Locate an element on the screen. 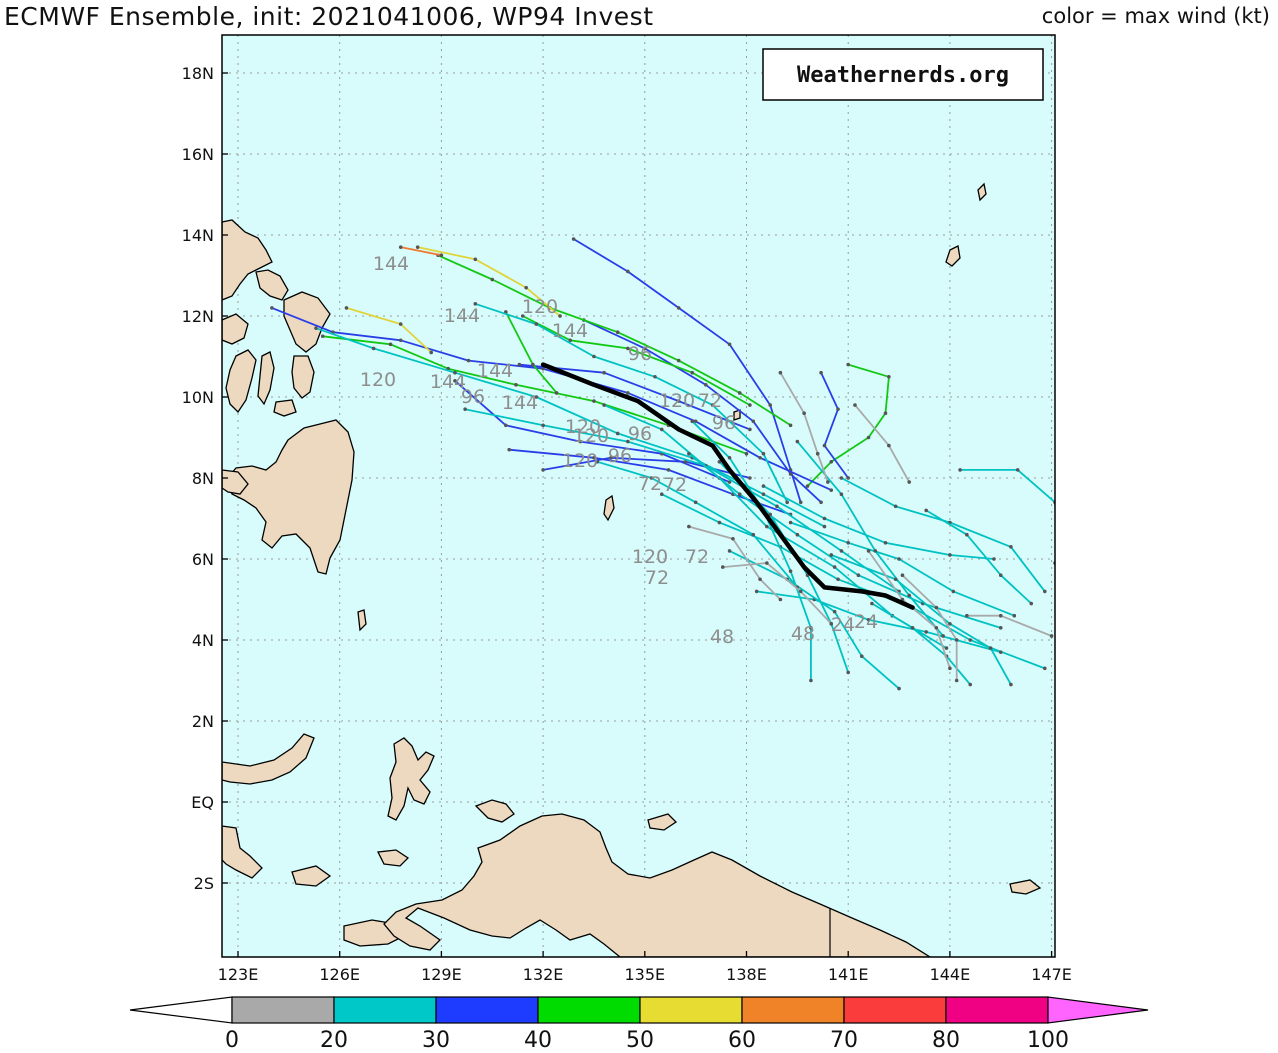  land-cebu is located at coordinates (266, 378).